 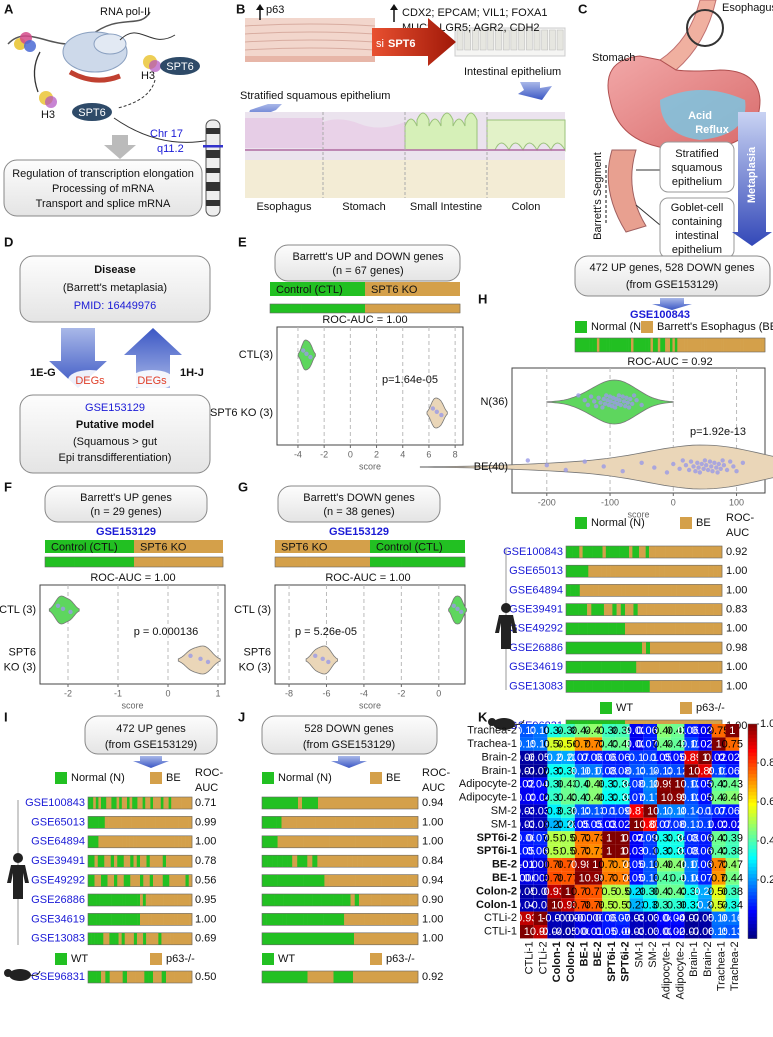 What do you see at coordinates (567, 879) in the screenshot?
I see `cell-label: 0.77` at bounding box center [567, 879].